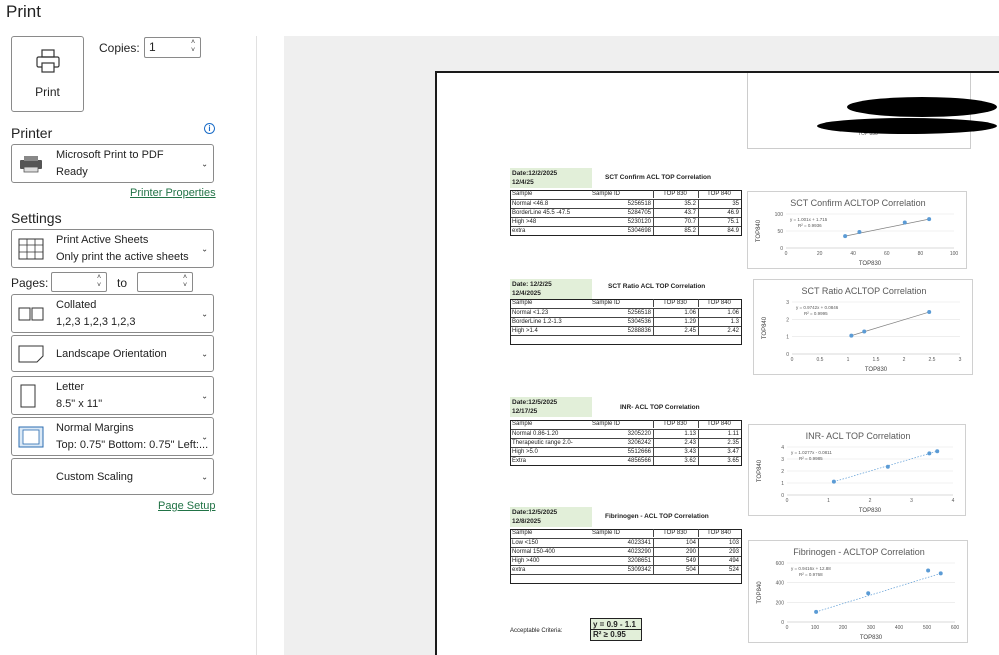  Describe the element at coordinates (639, 570) in the screenshot. I see `table-cell: 5309342` at that location.